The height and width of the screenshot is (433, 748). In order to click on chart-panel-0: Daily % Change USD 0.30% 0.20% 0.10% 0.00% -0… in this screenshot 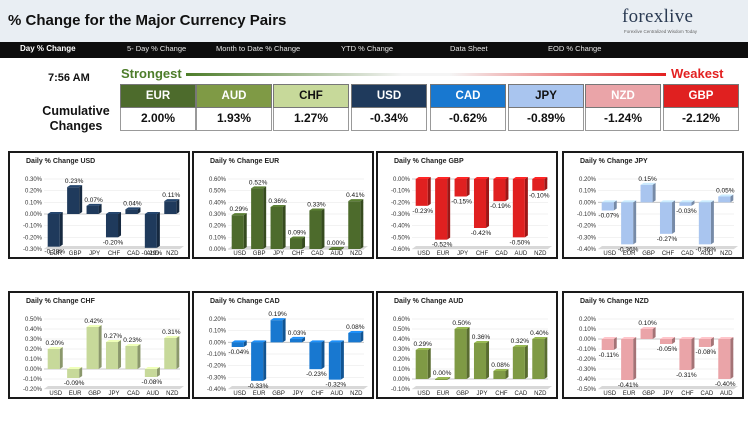, I will do `click(99, 205)`.